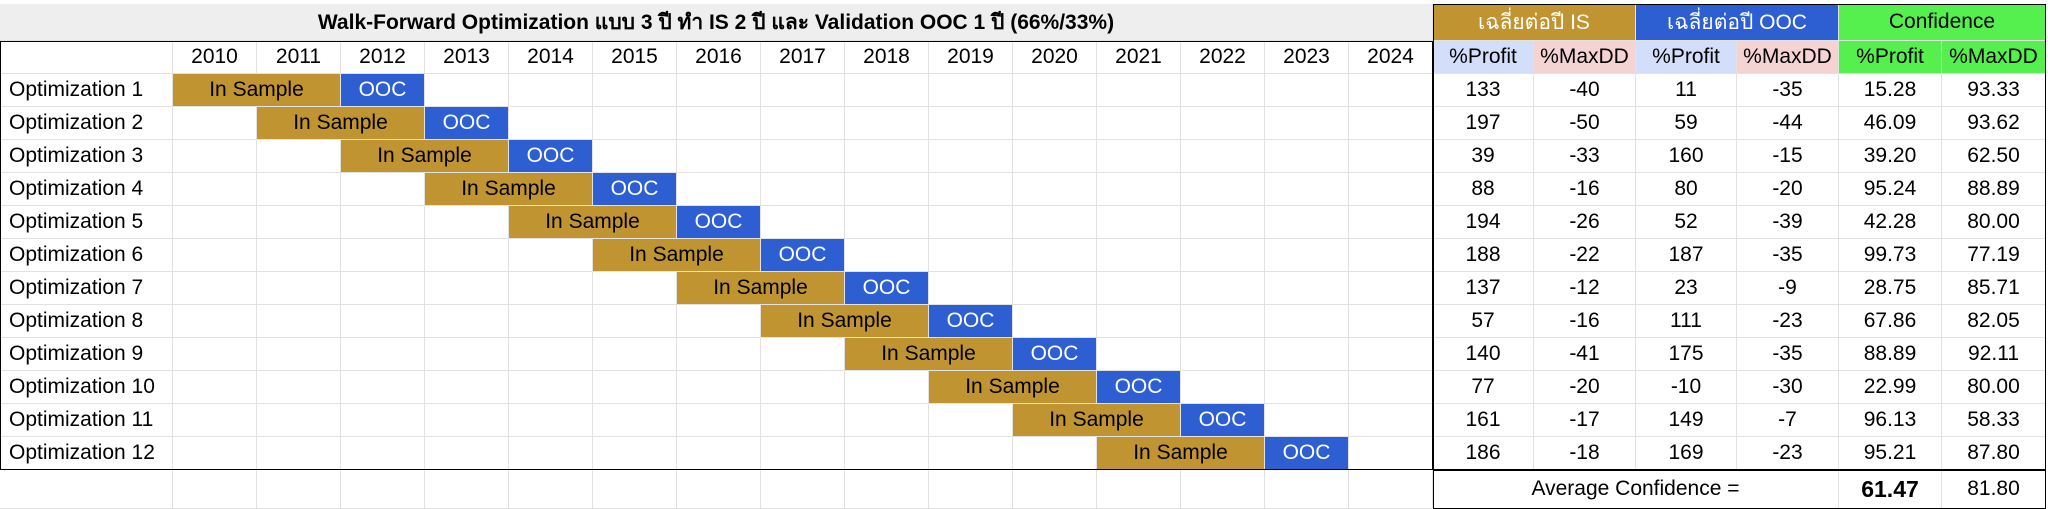 The image size is (2048, 509). What do you see at coordinates (1890, 321) in the screenshot?
I see `value-conf-profit: 67.86` at bounding box center [1890, 321].